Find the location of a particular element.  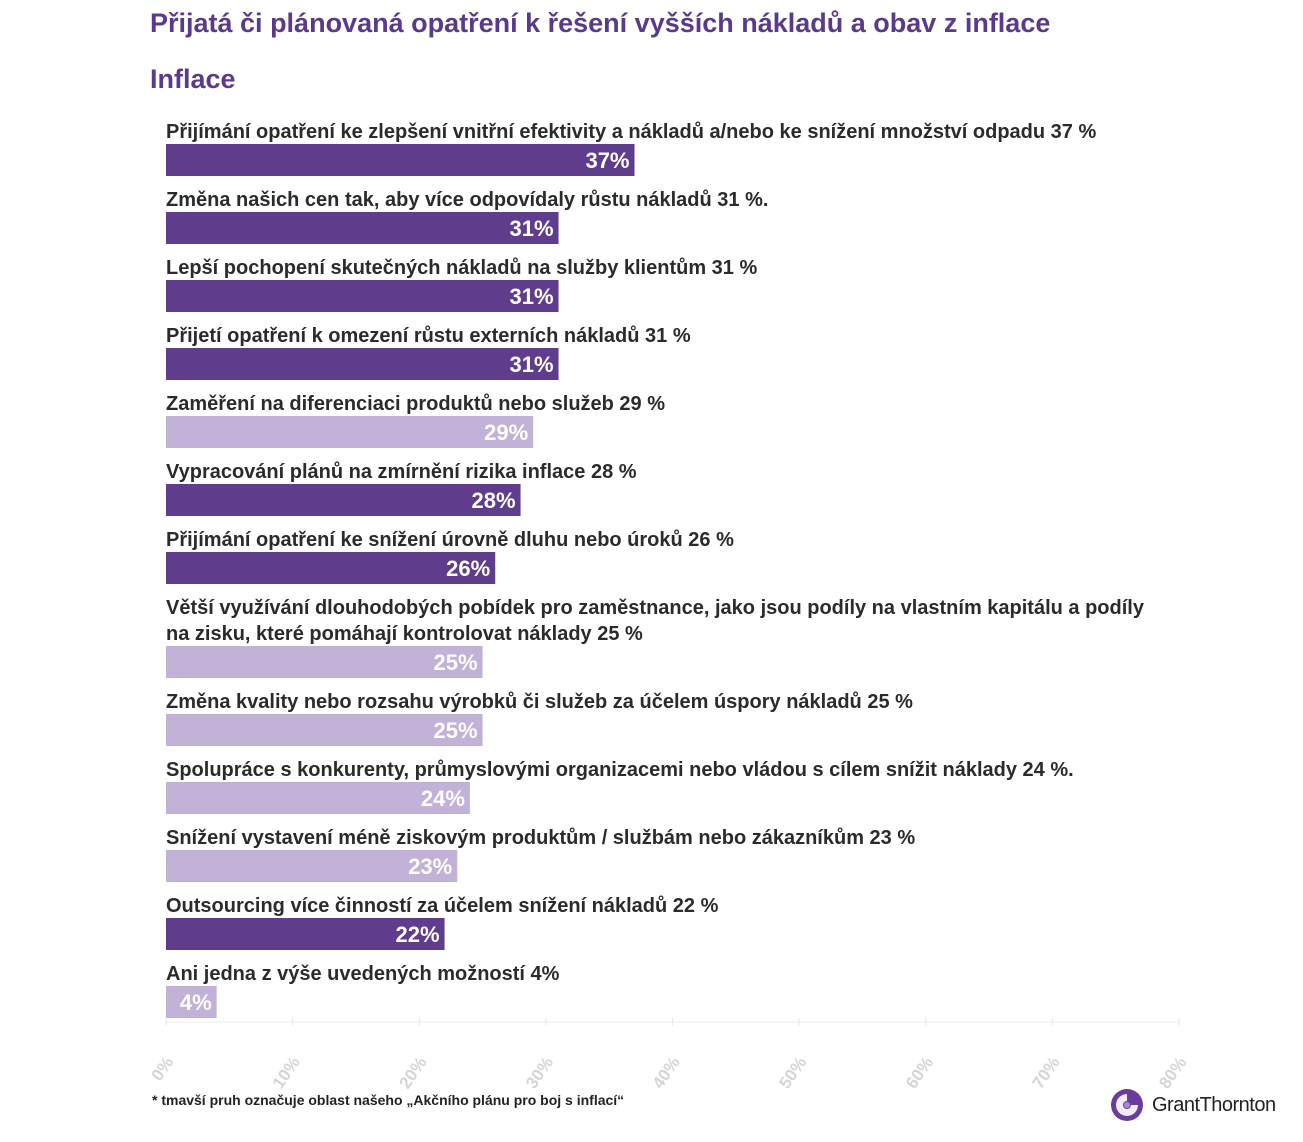

x-axis-tick-label: 20% is located at coordinates (412, 1072).